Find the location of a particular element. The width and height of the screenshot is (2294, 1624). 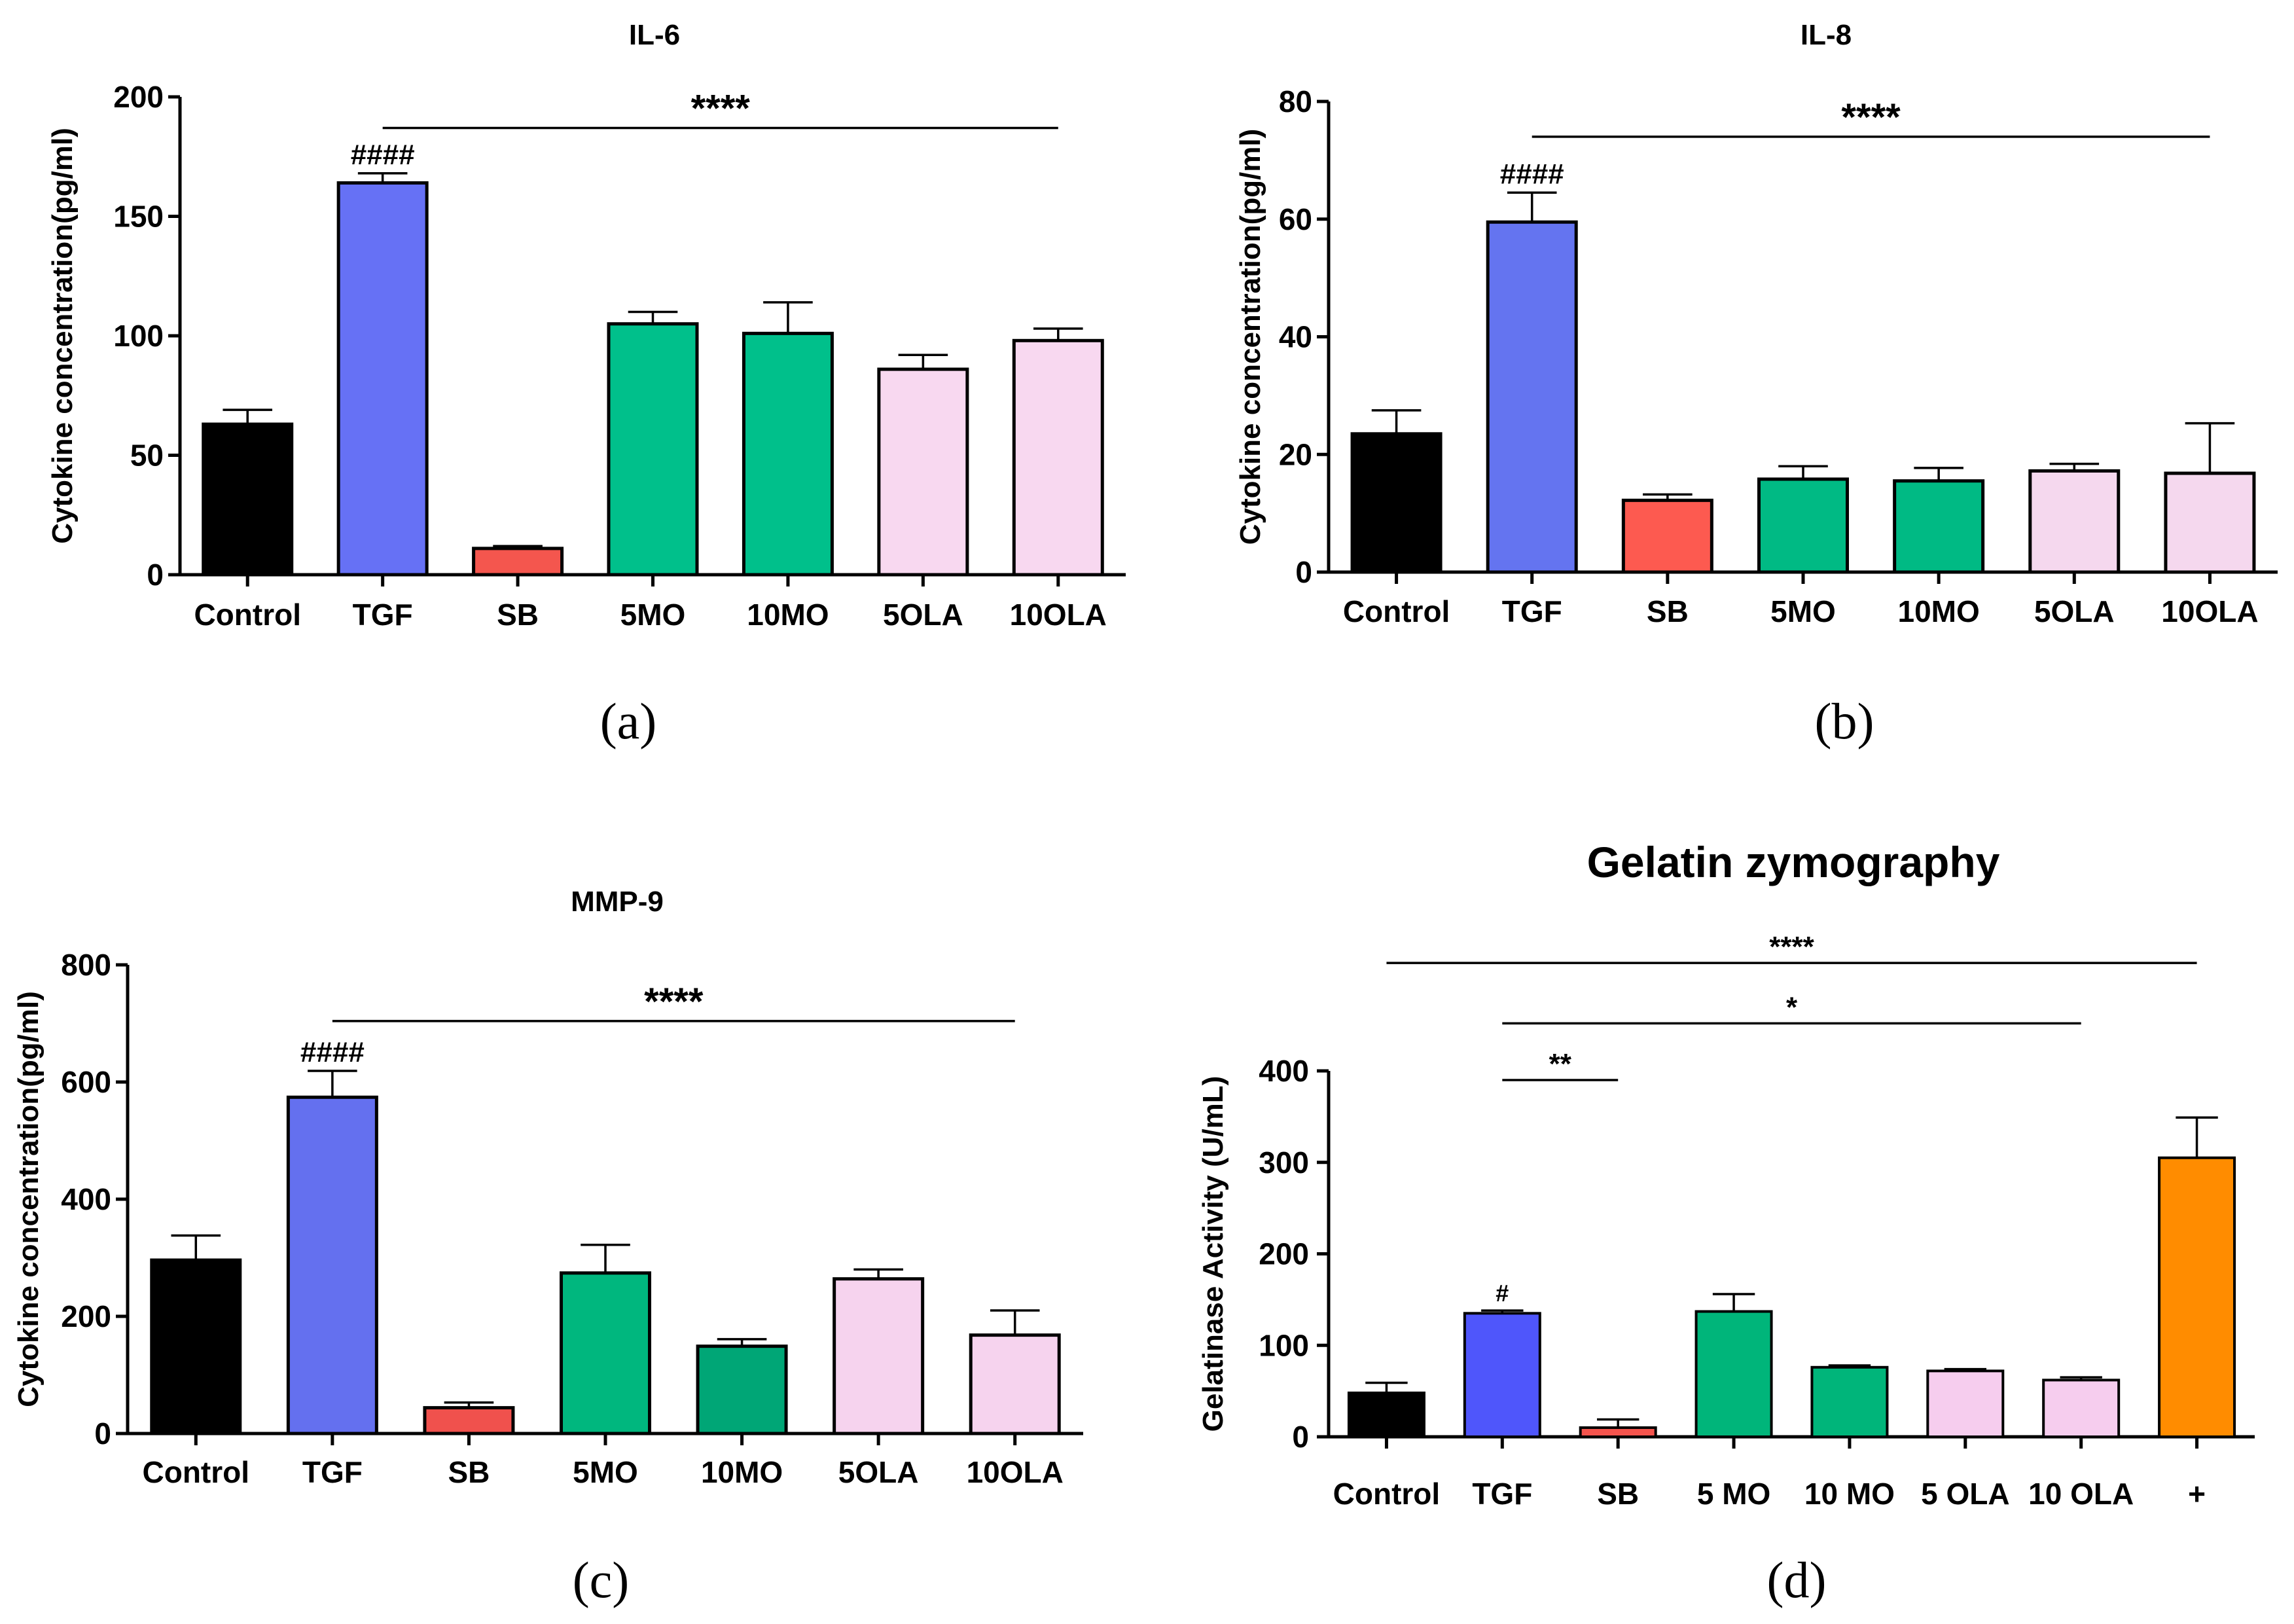

y-tick-label: 150 is located at coordinates (138, 217).